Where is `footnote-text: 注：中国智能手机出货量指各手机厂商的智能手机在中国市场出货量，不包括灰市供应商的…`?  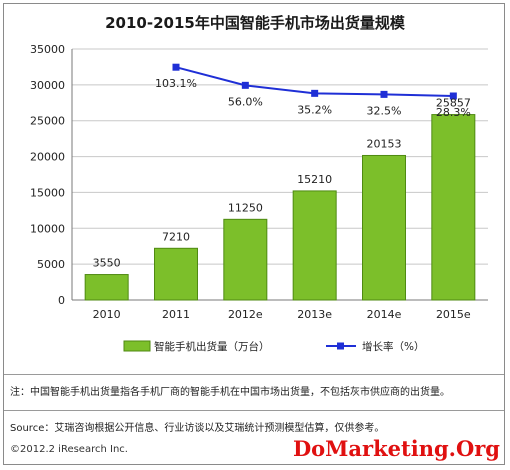 footnote-text: 注：中国智能手机出货量指各手机厂商的智能手机在中国市场出货量，不包括灰市供应商的… is located at coordinates (230, 392).